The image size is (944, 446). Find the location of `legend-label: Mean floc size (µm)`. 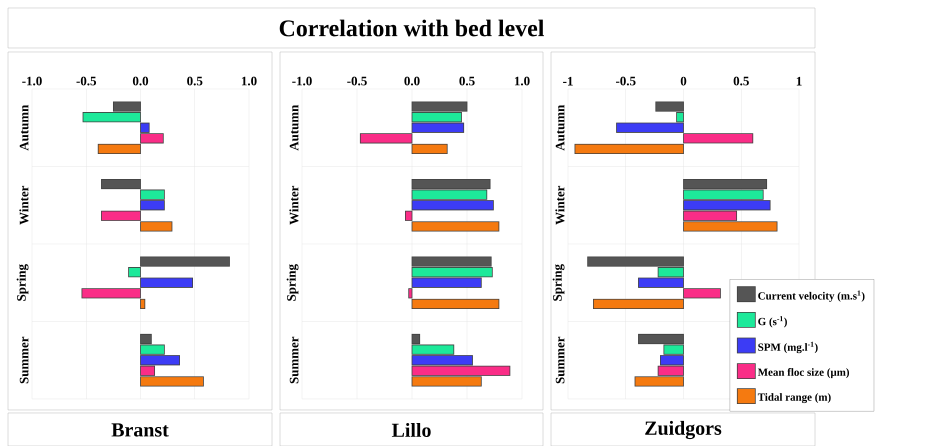

legend-label: Mean floc size (µm) is located at coordinates (804, 373).